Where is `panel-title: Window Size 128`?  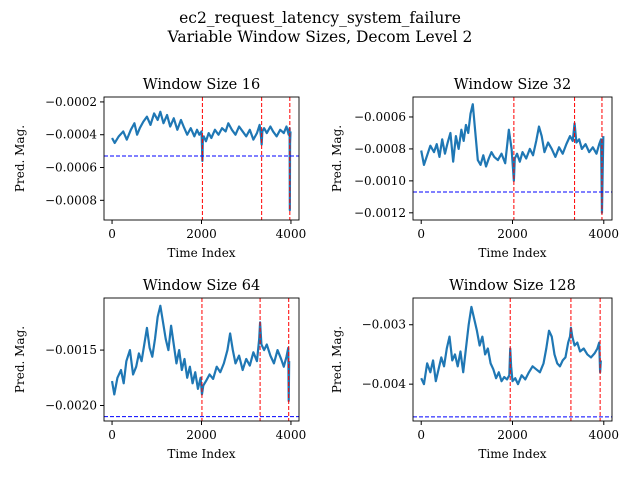 panel-title: Window Size 128 is located at coordinates (512, 286).